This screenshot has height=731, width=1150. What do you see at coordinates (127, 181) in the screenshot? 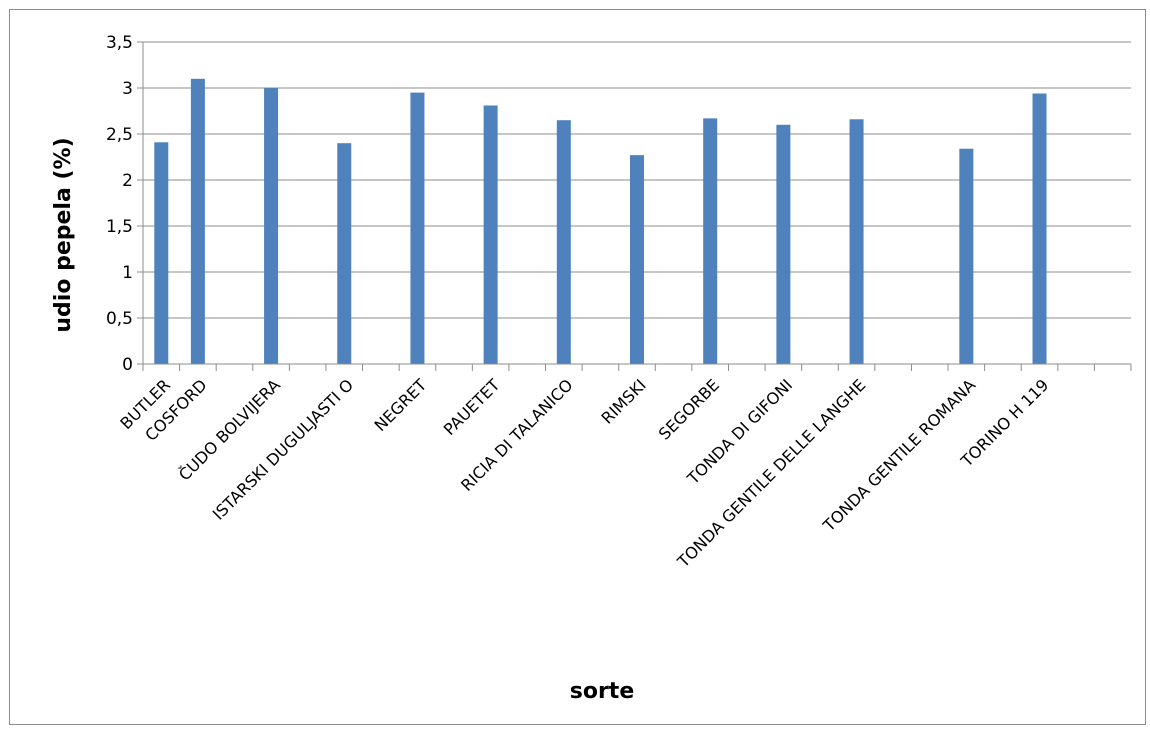
I see `y-tick-label: 2` at bounding box center [127, 181].